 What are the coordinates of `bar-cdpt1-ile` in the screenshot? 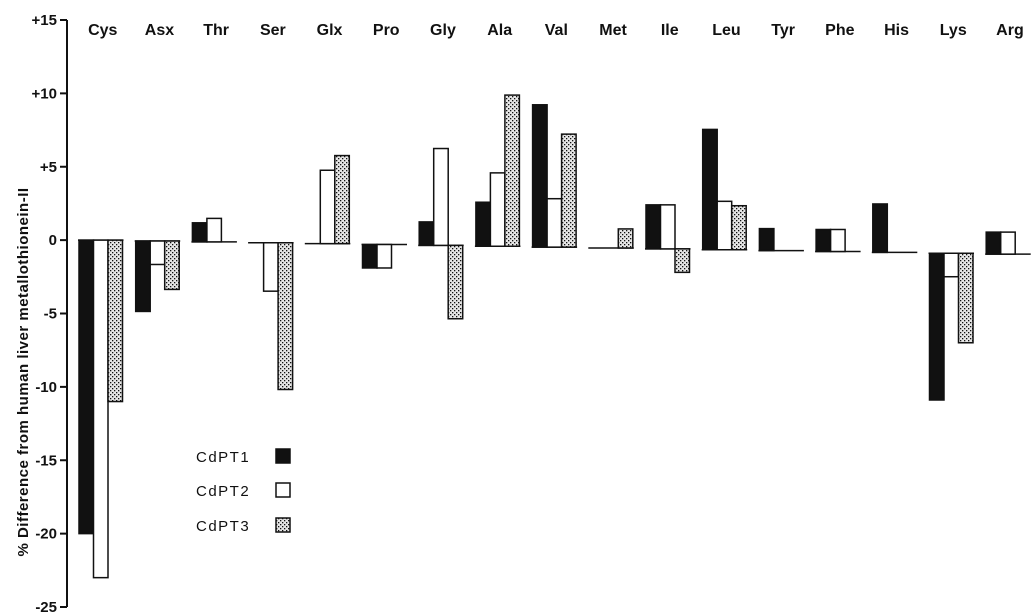 It's located at (653, 227).